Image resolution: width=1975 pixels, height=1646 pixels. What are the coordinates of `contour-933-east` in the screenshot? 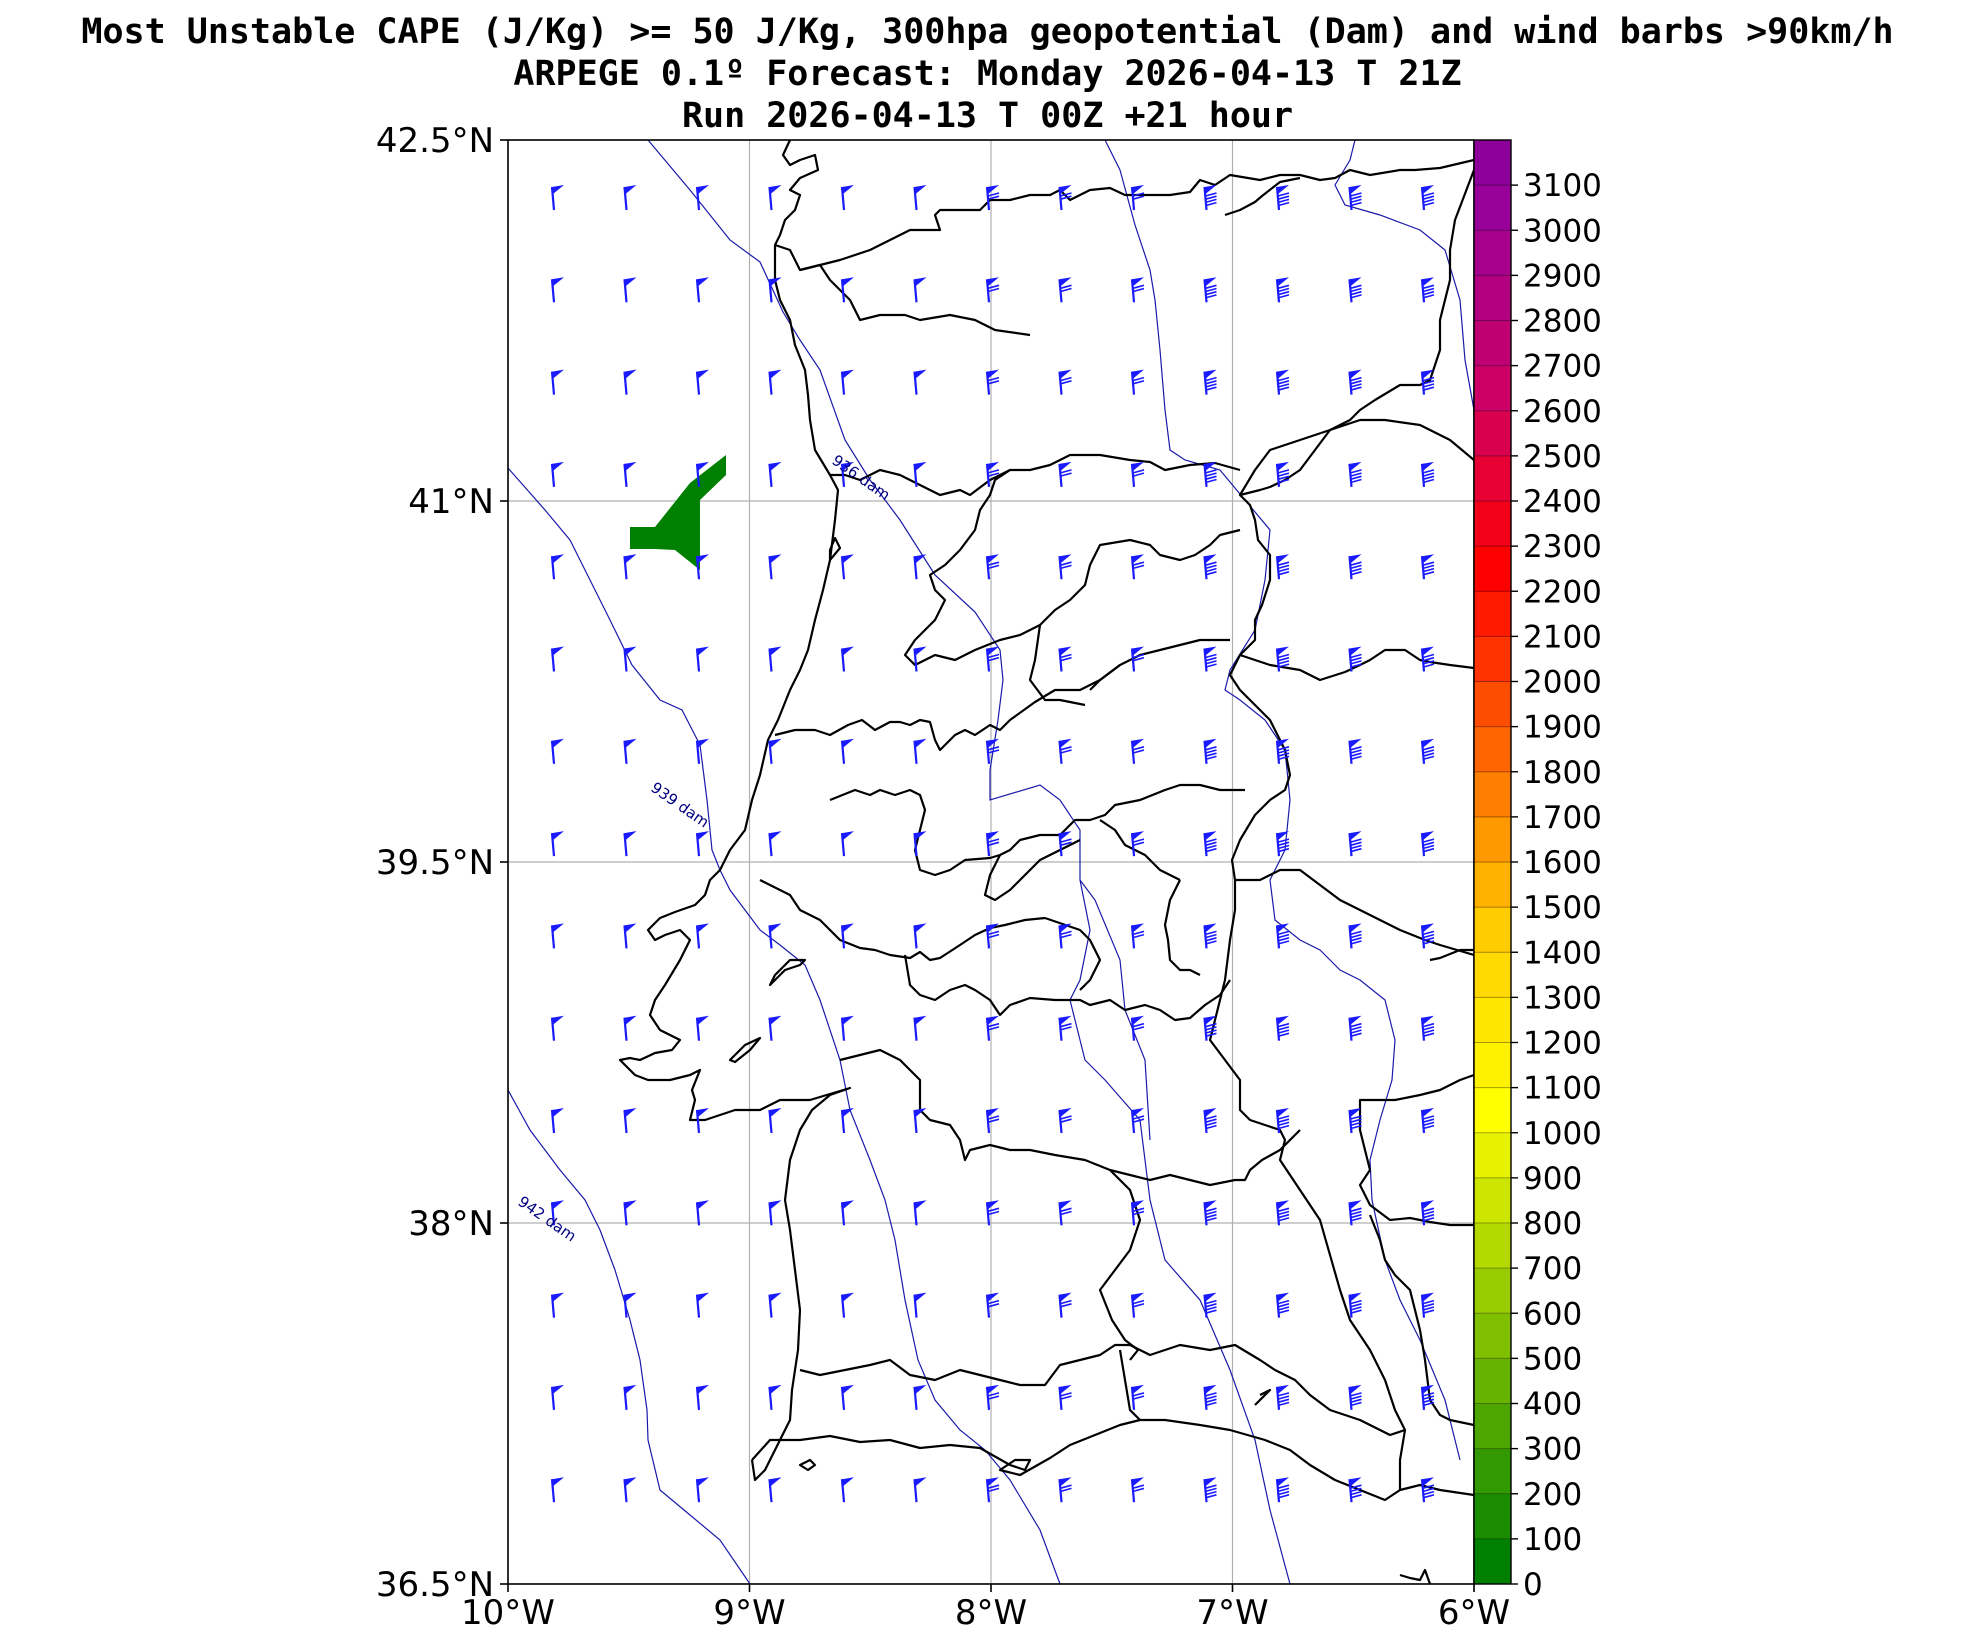 It's located at (1282, 800).